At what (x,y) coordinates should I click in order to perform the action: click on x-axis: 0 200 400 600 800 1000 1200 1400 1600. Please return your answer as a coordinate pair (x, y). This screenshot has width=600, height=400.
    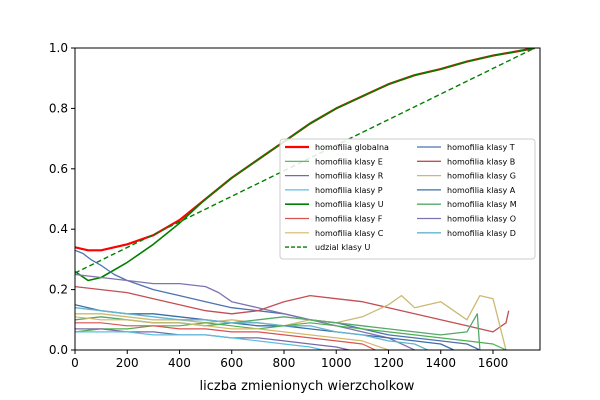
    Looking at the image, I should click on (289, 360).